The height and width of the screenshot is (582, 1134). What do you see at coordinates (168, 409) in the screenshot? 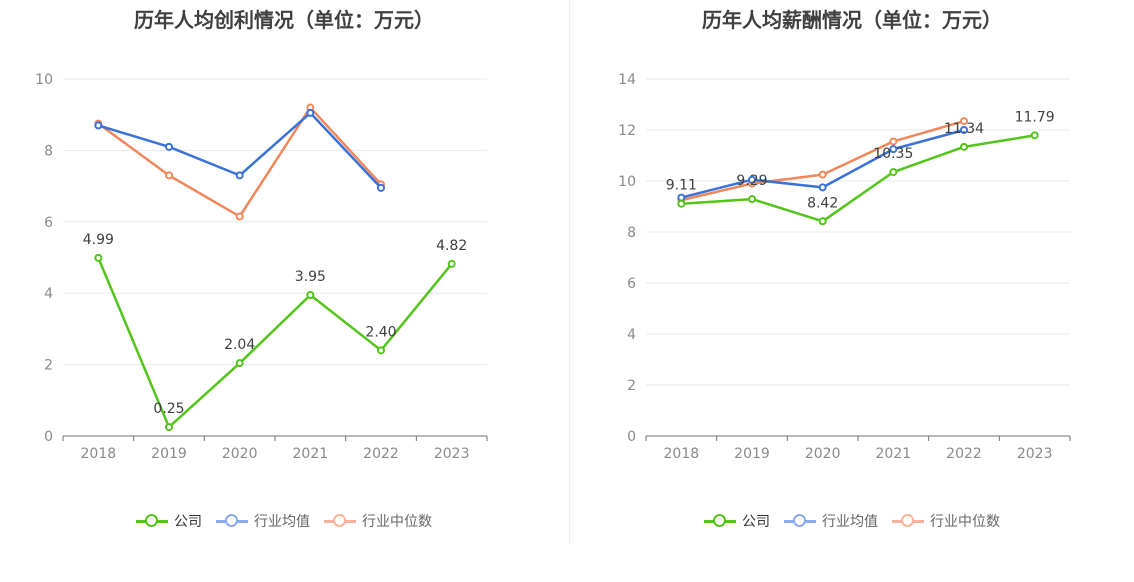
I see `data-label: 0.25` at bounding box center [168, 409].